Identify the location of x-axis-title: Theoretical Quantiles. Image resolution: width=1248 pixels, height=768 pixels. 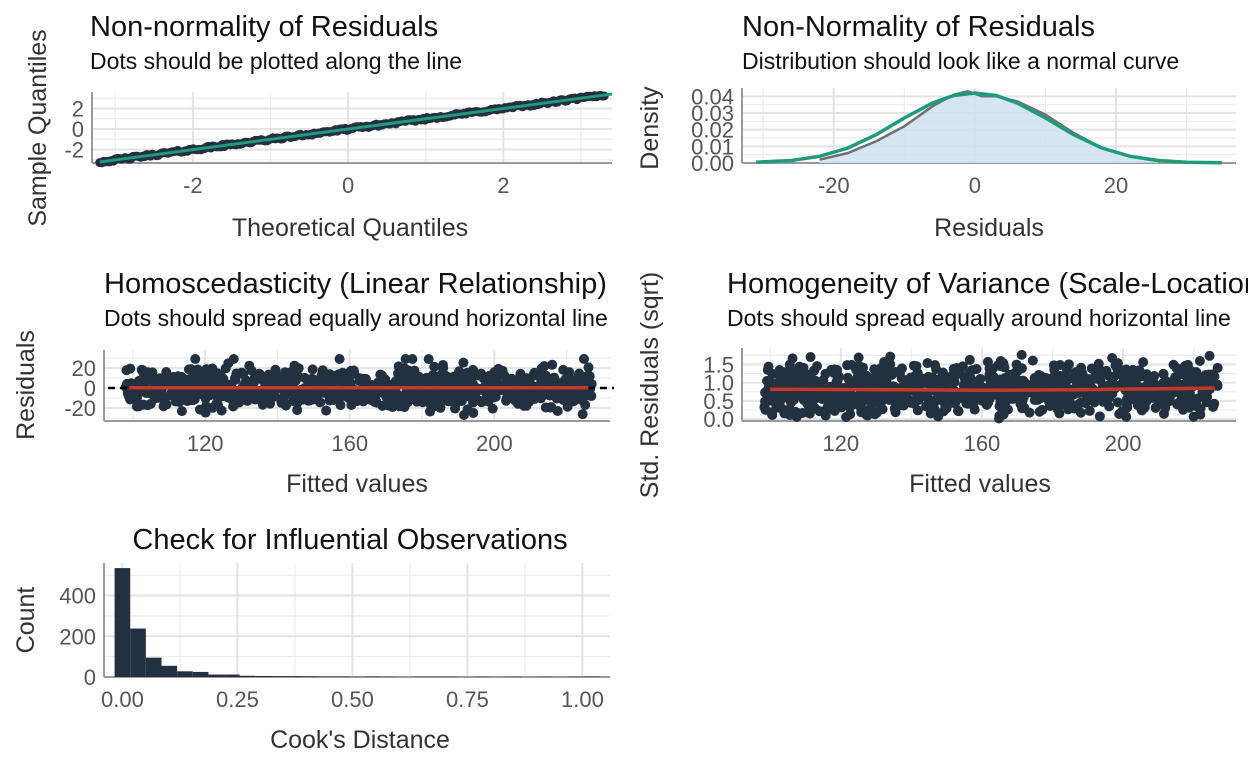
(350, 228).